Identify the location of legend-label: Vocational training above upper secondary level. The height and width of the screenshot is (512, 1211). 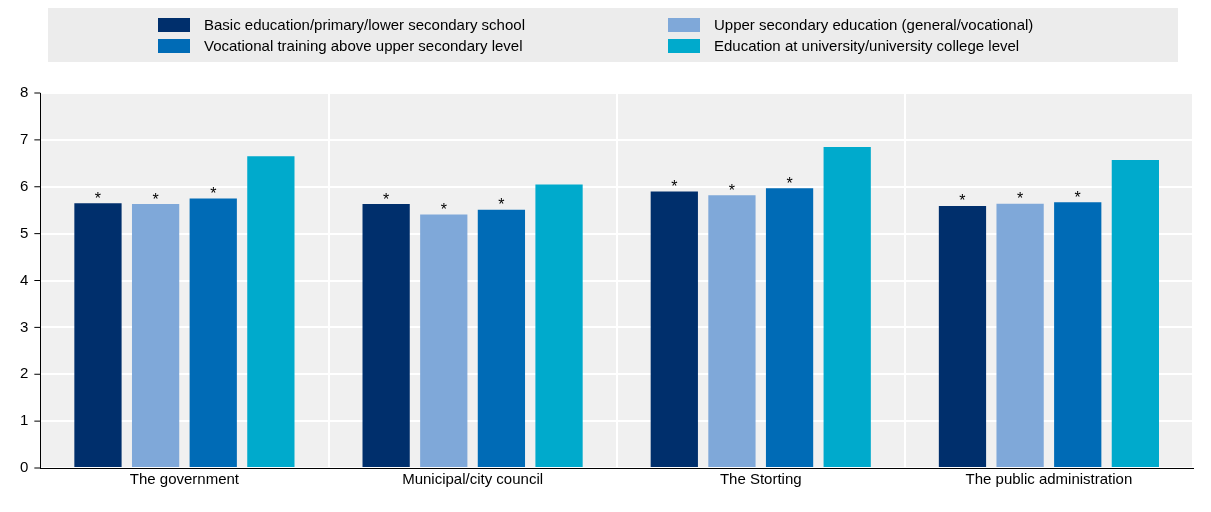
(363, 45).